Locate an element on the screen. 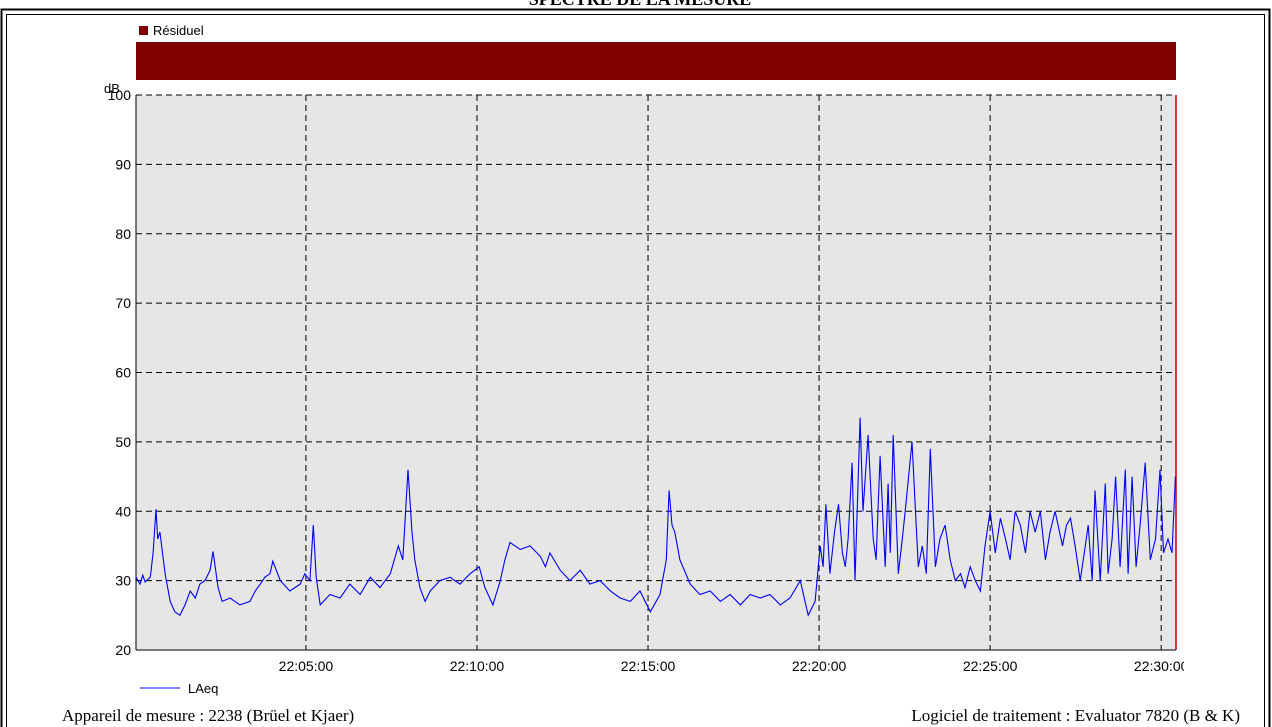 This screenshot has width=1272, height=727. y-tick-label: 70 is located at coordinates (123, 303).